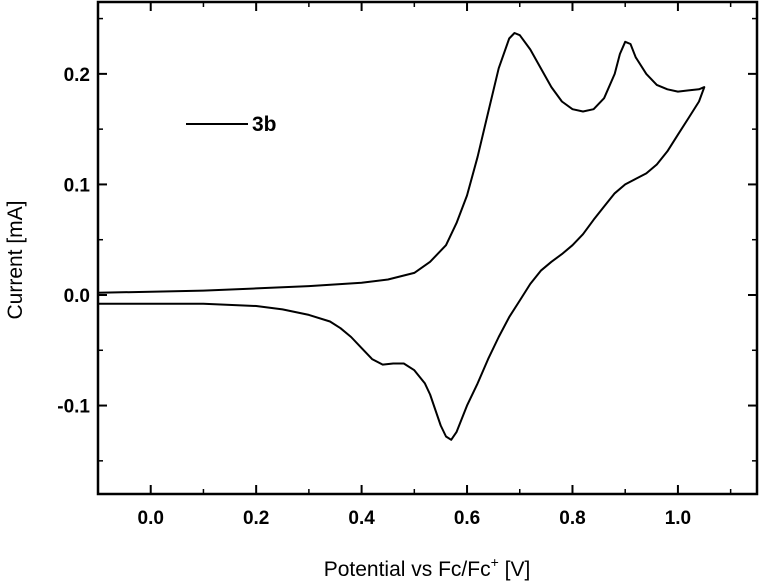  Describe the element at coordinates (407, 569) in the screenshot. I see `x-axis-title-main: Potential vs Fc/Fc` at that location.